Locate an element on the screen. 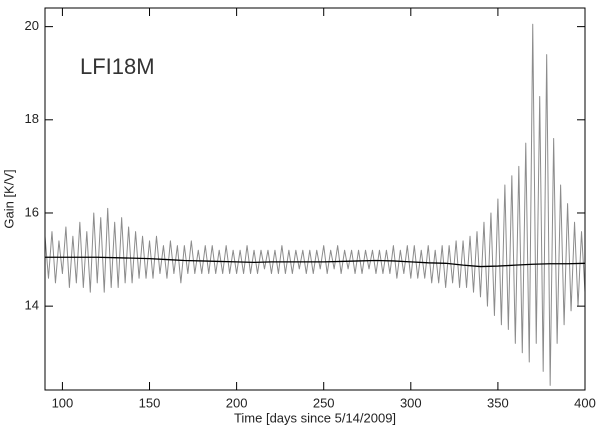 This screenshot has width=600, height=429. annotation: LFI18M is located at coordinates (117, 66).